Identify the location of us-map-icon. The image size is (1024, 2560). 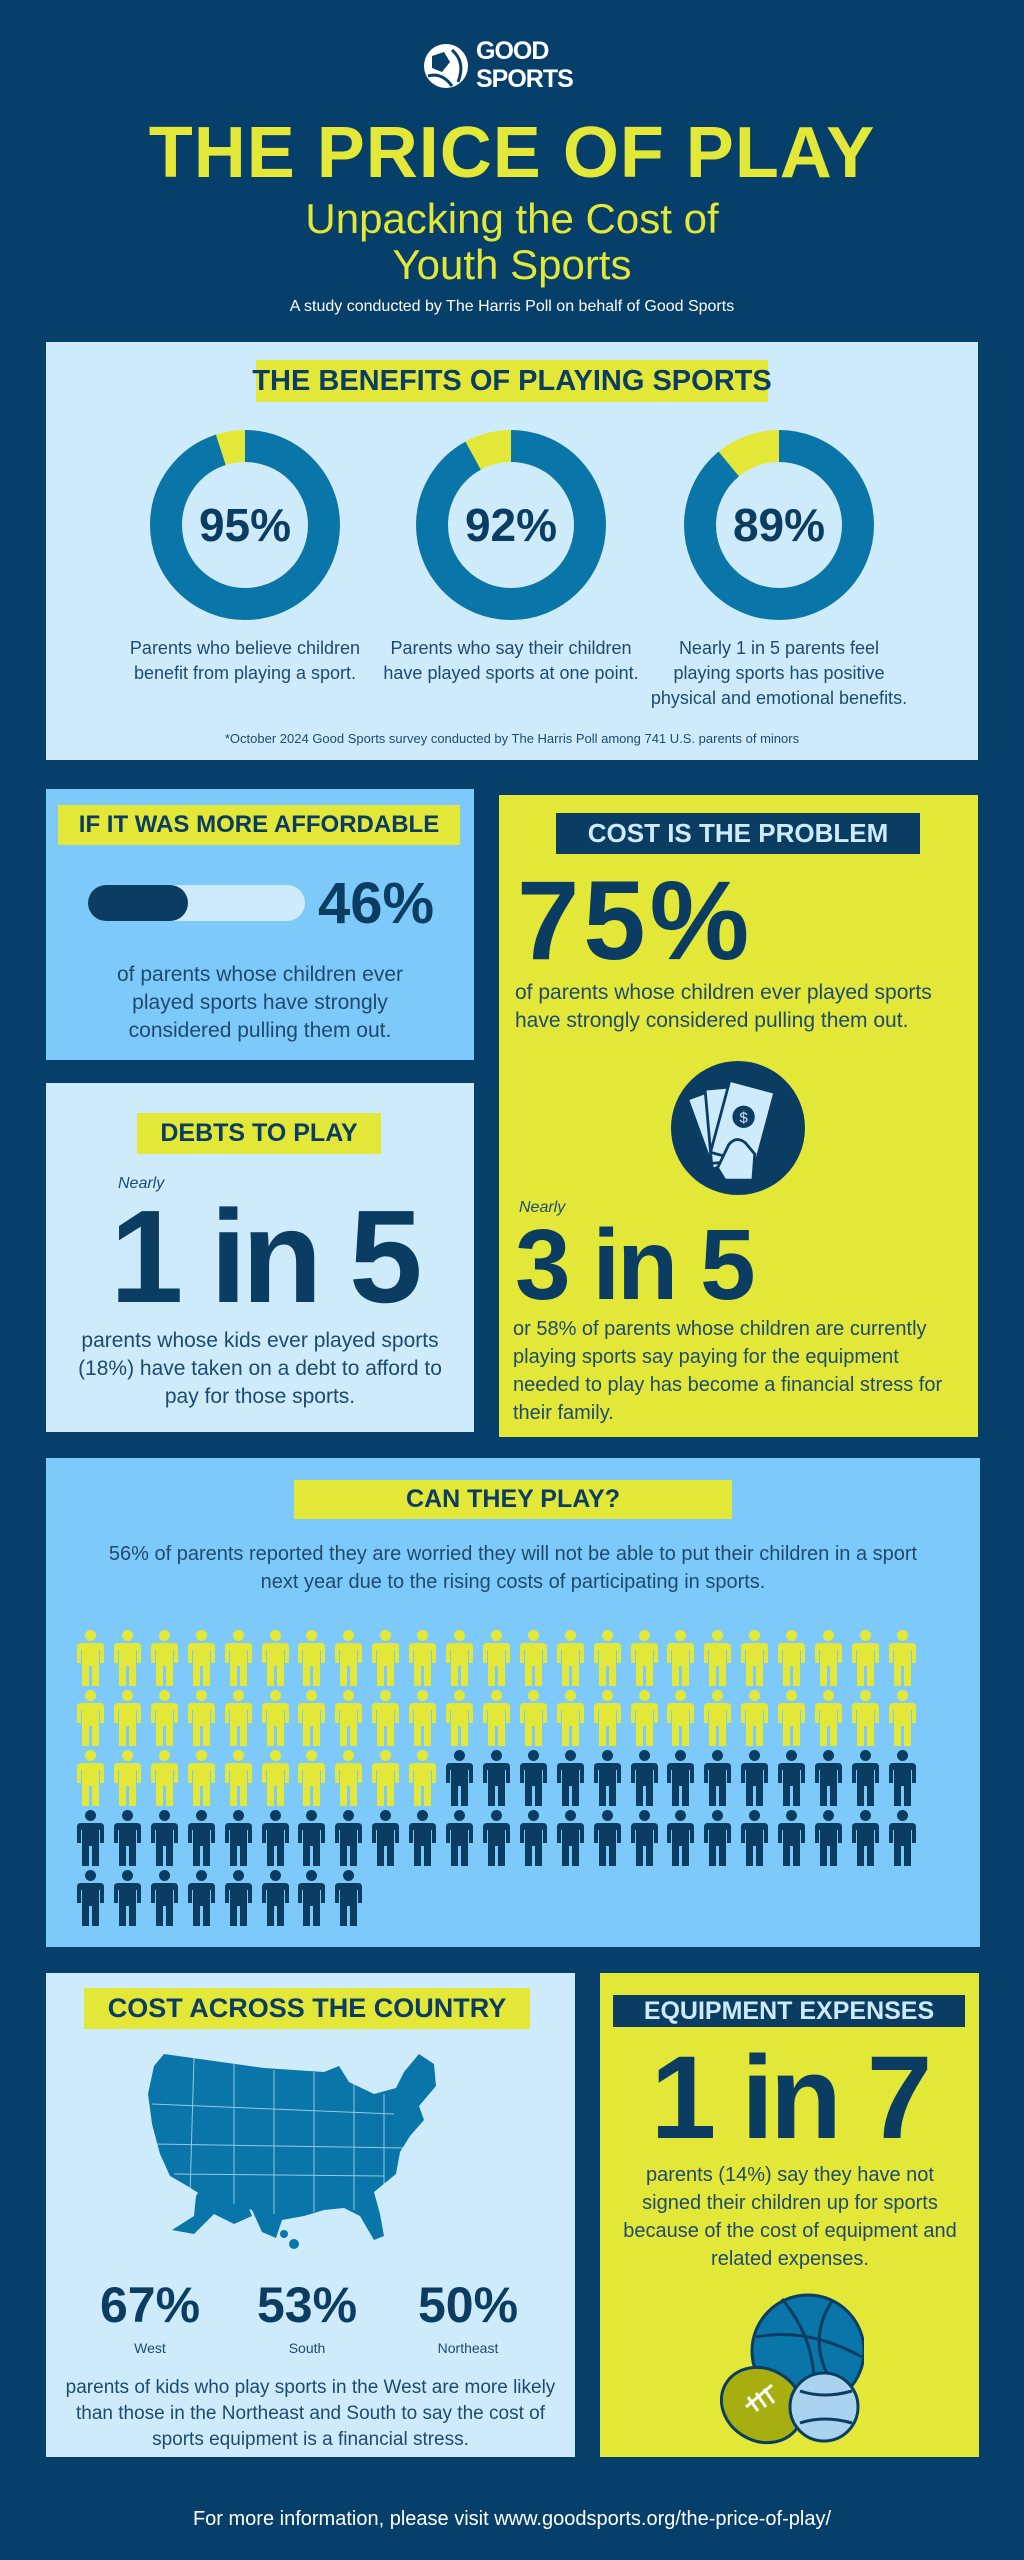
(292, 2151).